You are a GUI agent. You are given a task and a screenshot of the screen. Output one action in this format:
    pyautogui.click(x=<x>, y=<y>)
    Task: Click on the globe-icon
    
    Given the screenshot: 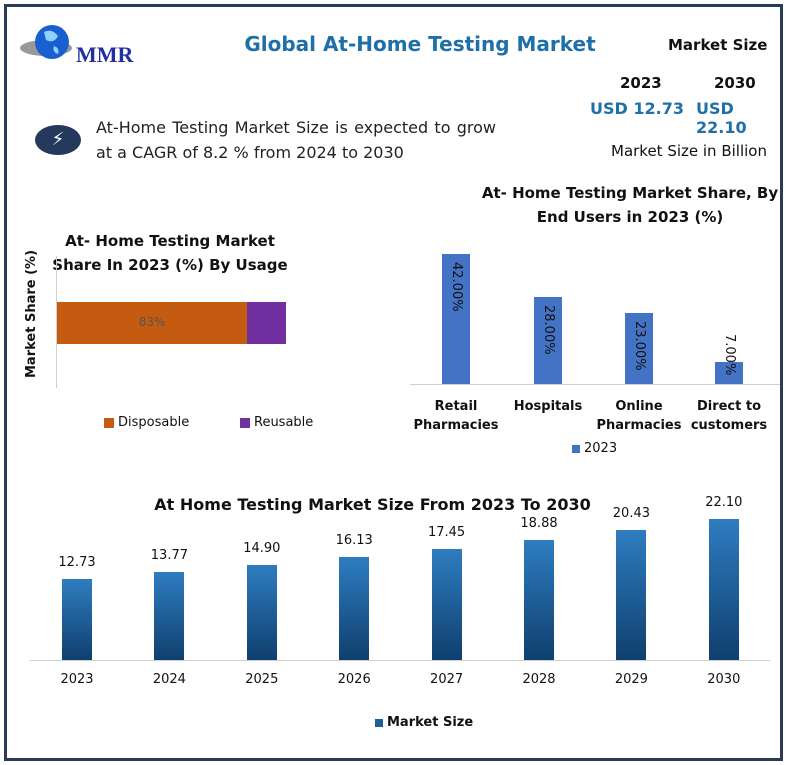 What is the action you would take?
    pyautogui.click(x=52, y=42)
    